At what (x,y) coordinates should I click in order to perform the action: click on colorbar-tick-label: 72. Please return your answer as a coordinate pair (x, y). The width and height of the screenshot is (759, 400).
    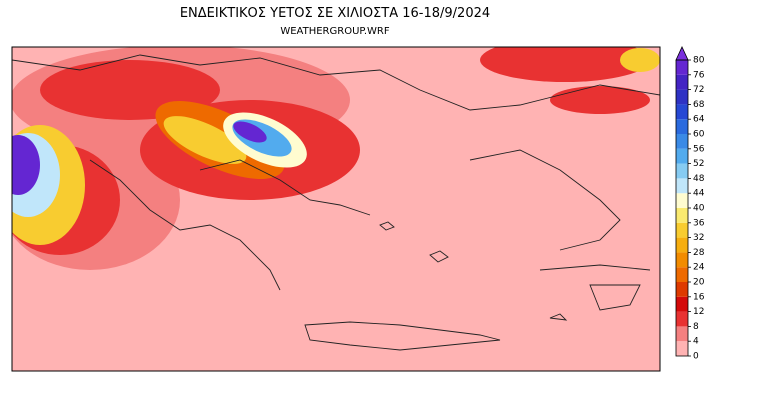
    Looking at the image, I should click on (698, 90).